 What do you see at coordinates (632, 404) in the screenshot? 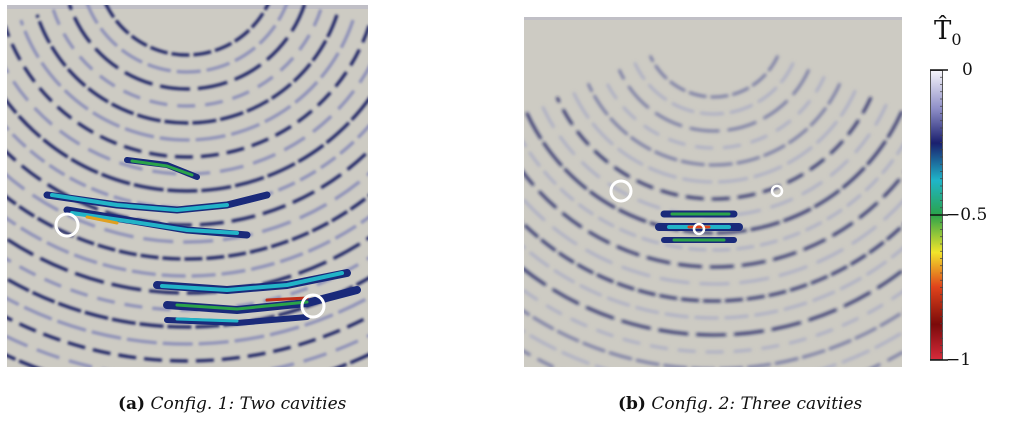
I see `caption-b-label: (b)` at bounding box center [632, 404].